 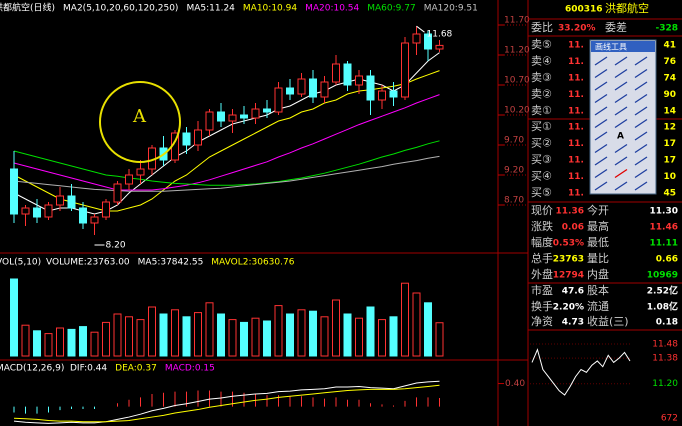 I want to click on book-volume: 74, so click(x=669, y=79).